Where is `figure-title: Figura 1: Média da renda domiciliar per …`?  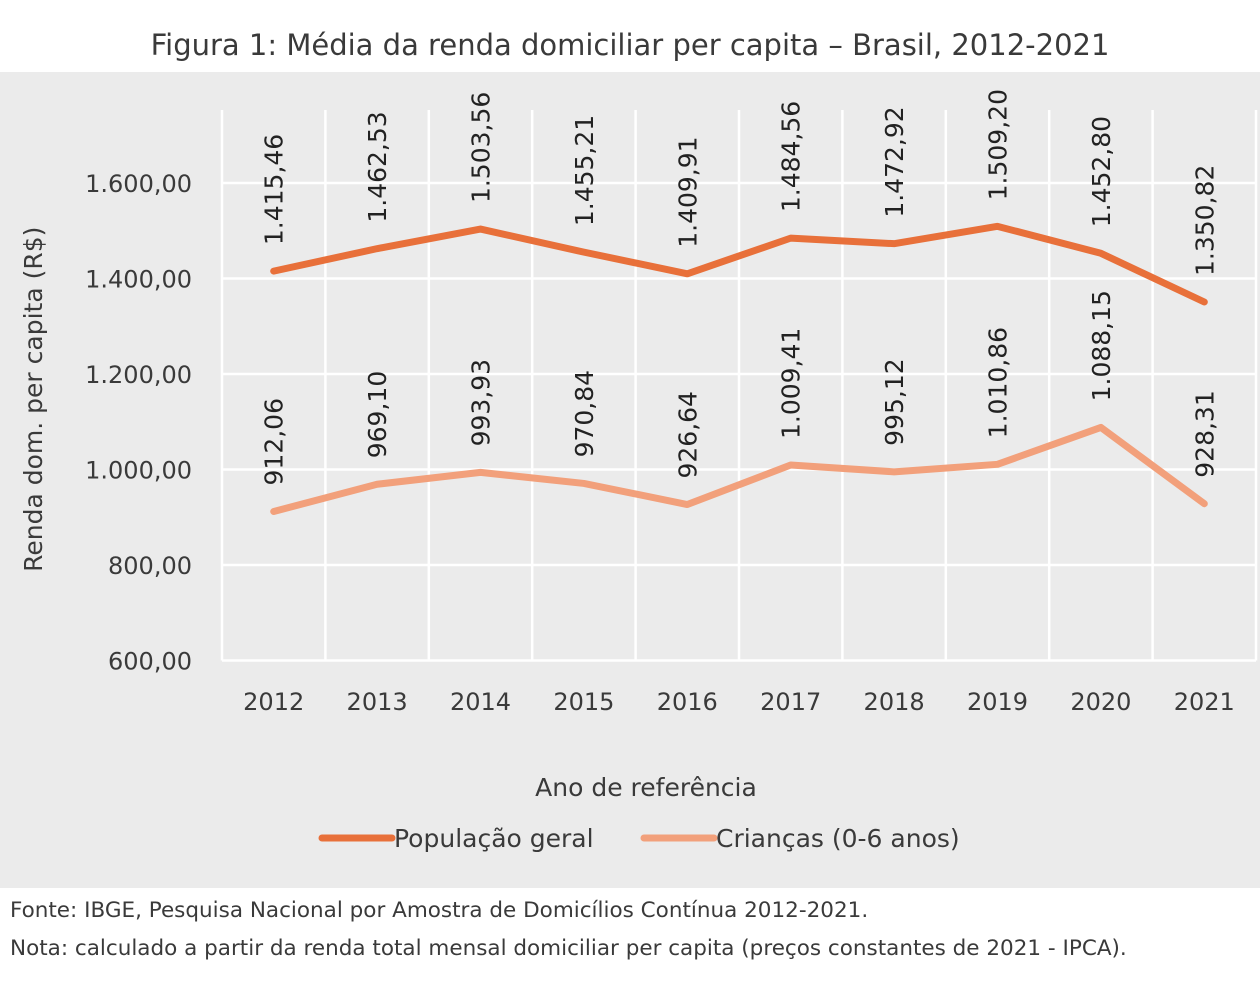
figure-title: Figura 1: Média da renda domiciliar per … is located at coordinates (630, 45).